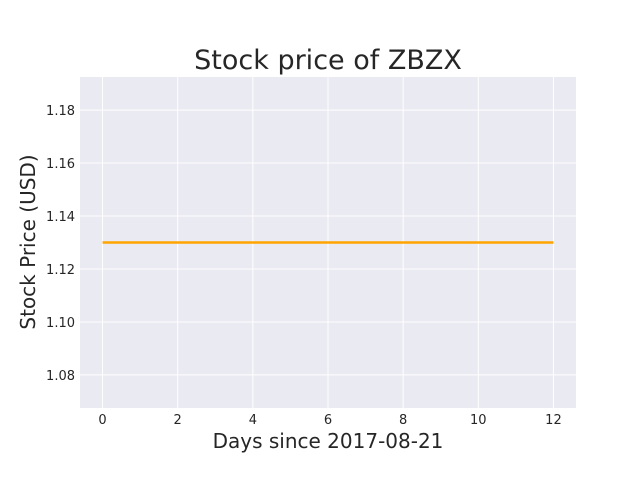 This screenshot has height=480, width=640. What do you see at coordinates (60, 244) in the screenshot?
I see `y-ticks: 1.08 1.10 1.12 1.14 1.16 1.18` at bounding box center [60, 244].